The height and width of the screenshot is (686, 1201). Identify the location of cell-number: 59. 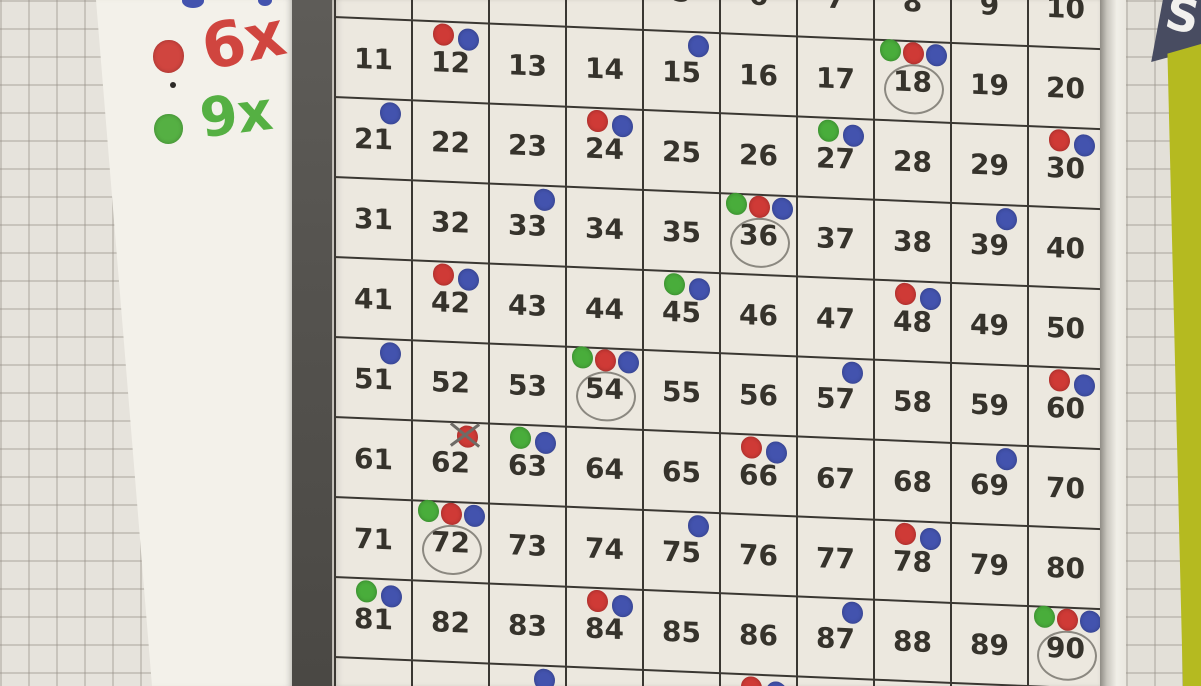
(989, 404).